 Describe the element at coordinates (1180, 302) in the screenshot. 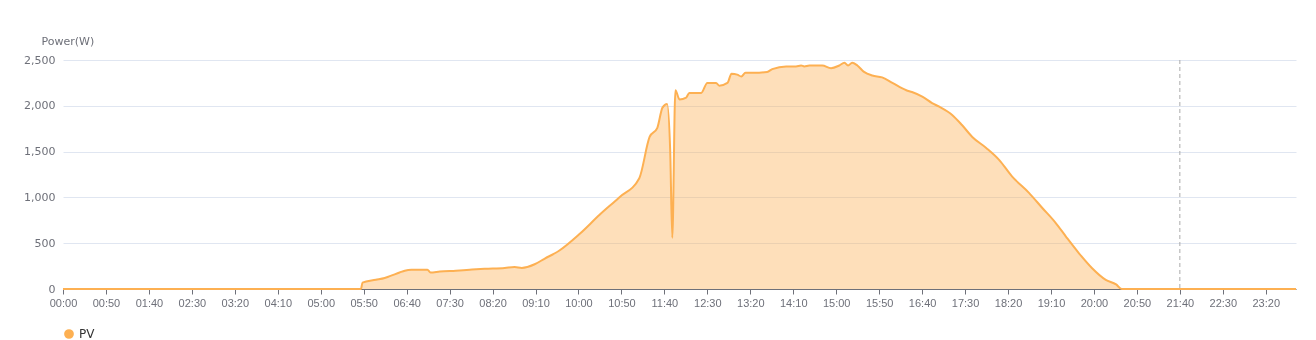

I see `x-tick-label: 21:40` at that location.